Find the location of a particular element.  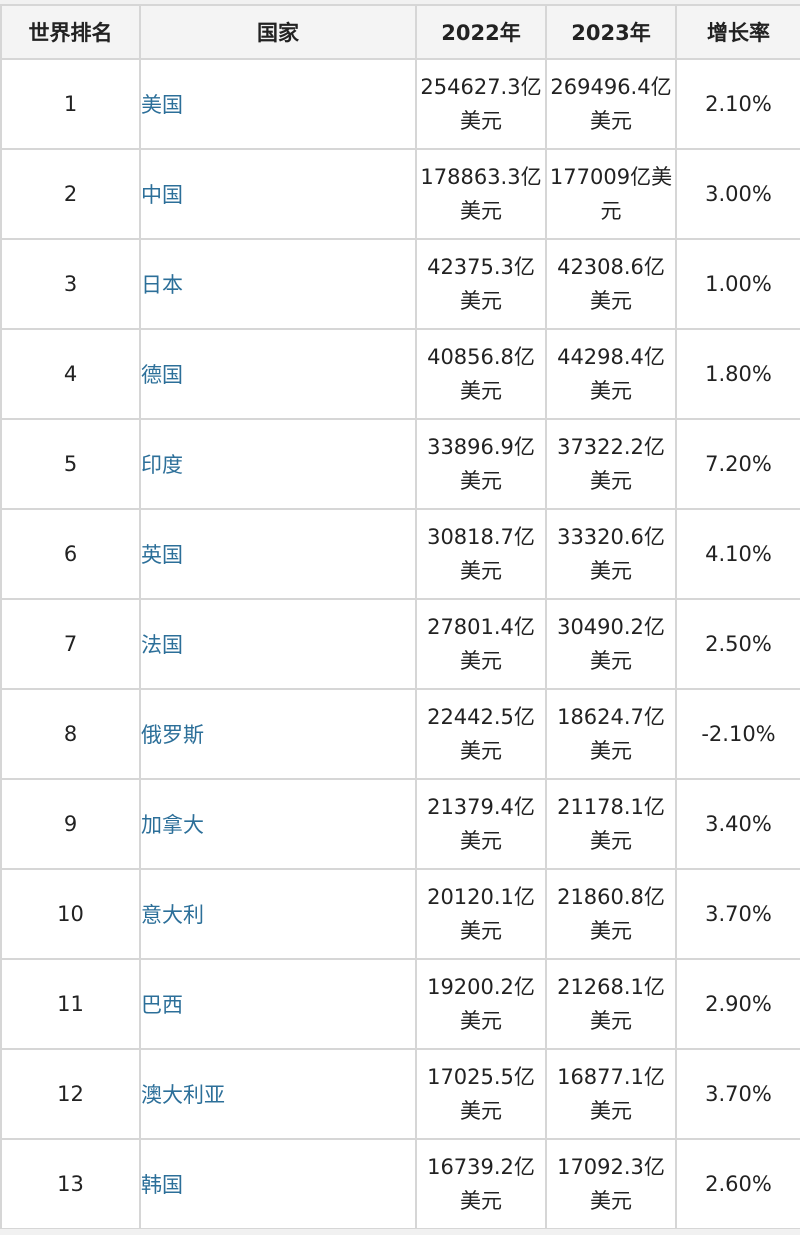

country-link: 意大利 is located at coordinates (278, 914).